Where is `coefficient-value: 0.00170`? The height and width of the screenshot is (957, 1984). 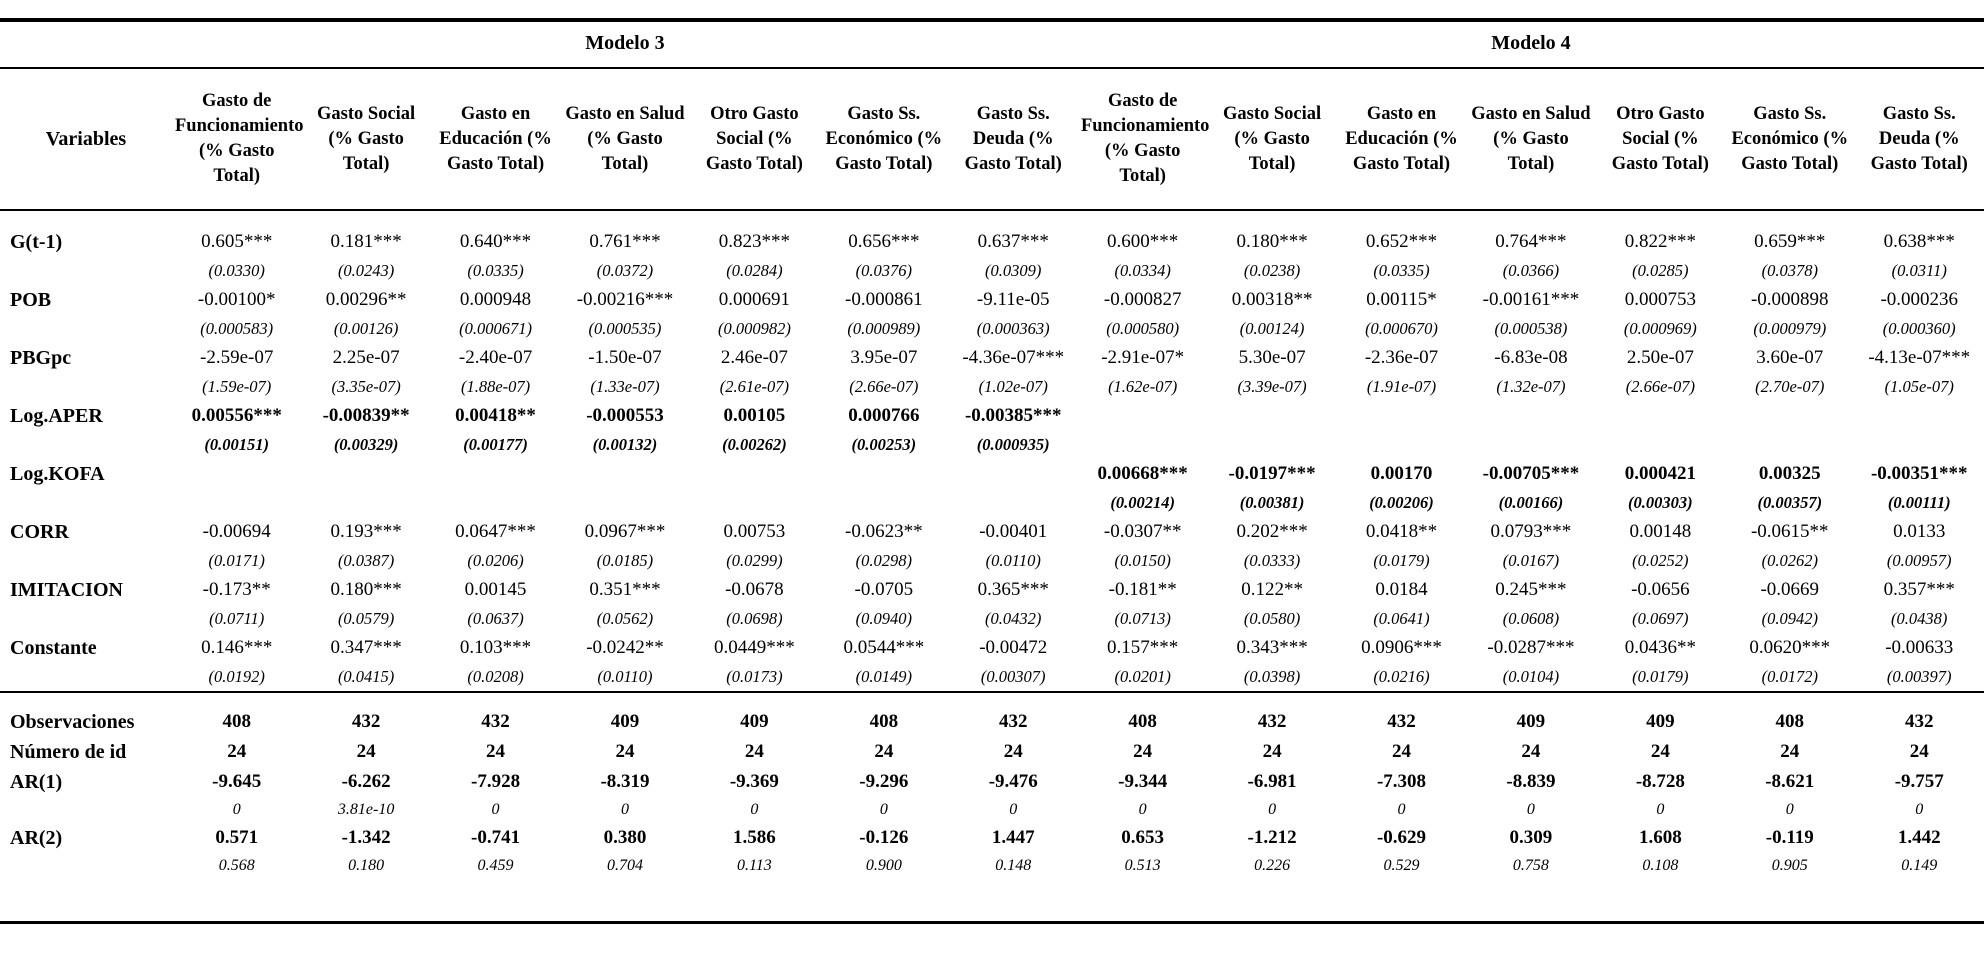
coefficient-value: 0.00170 is located at coordinates (1401, 473).